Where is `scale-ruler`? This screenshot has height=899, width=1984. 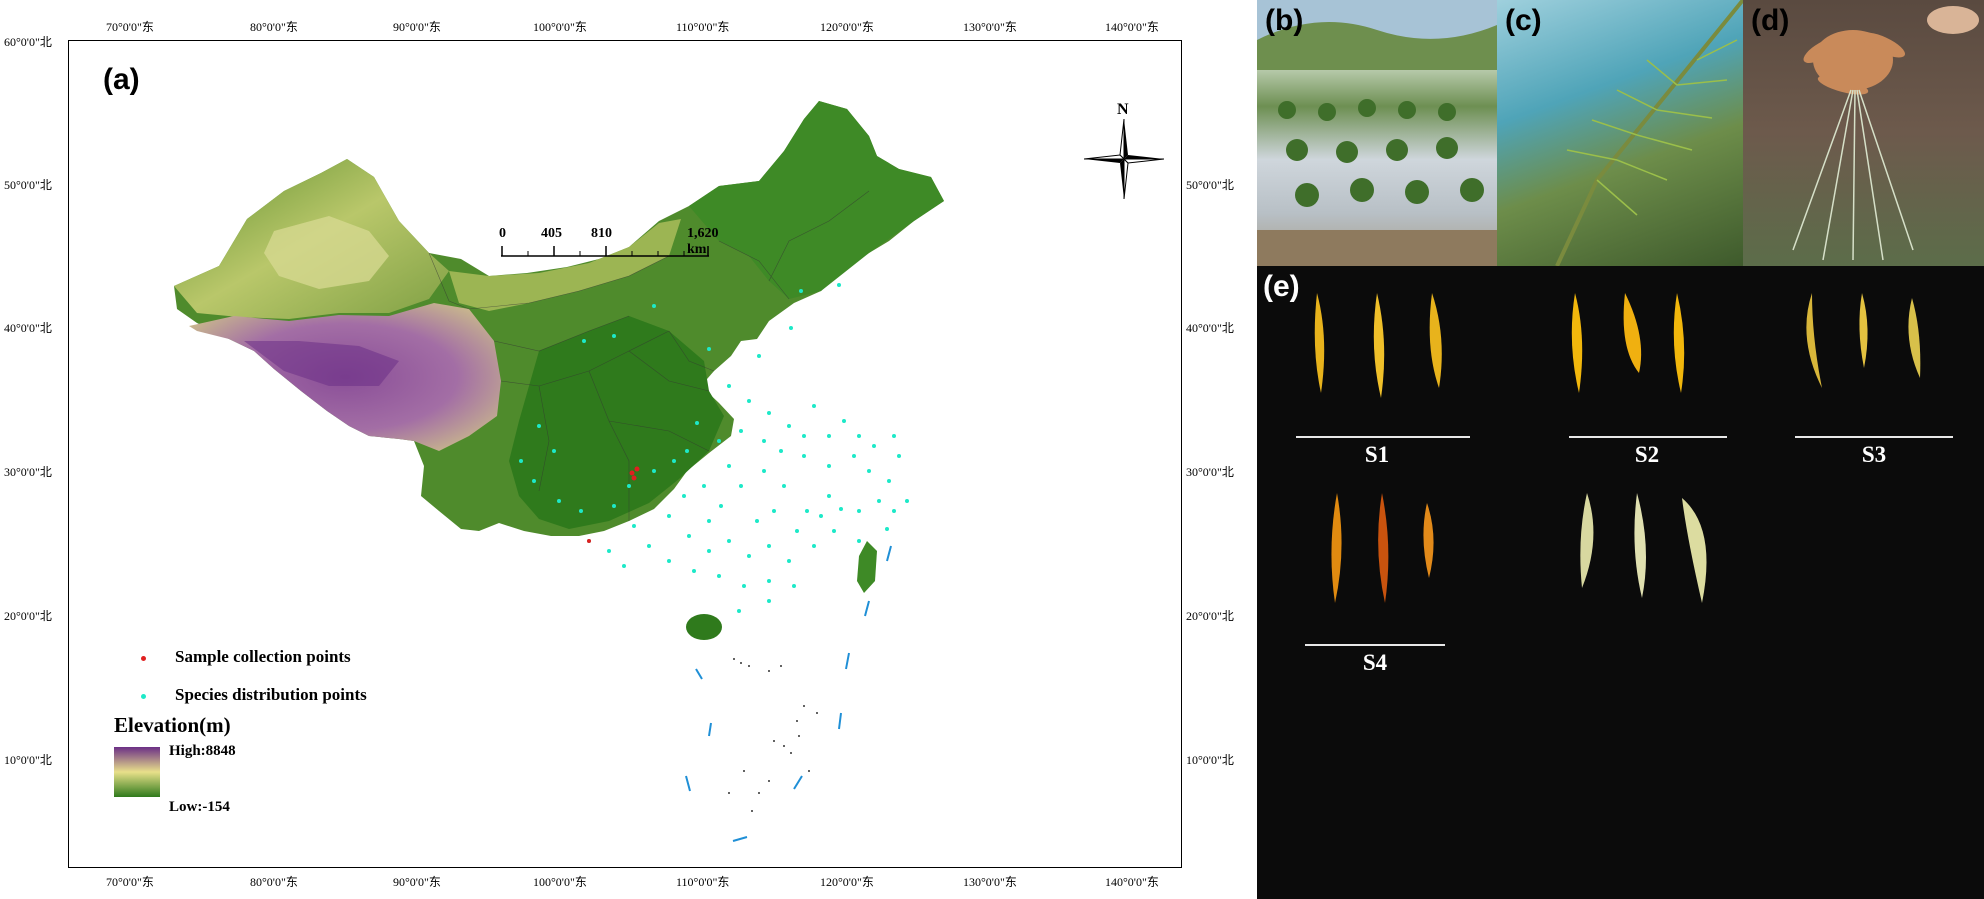 scale-ruler is located at coordinates (605, 251).